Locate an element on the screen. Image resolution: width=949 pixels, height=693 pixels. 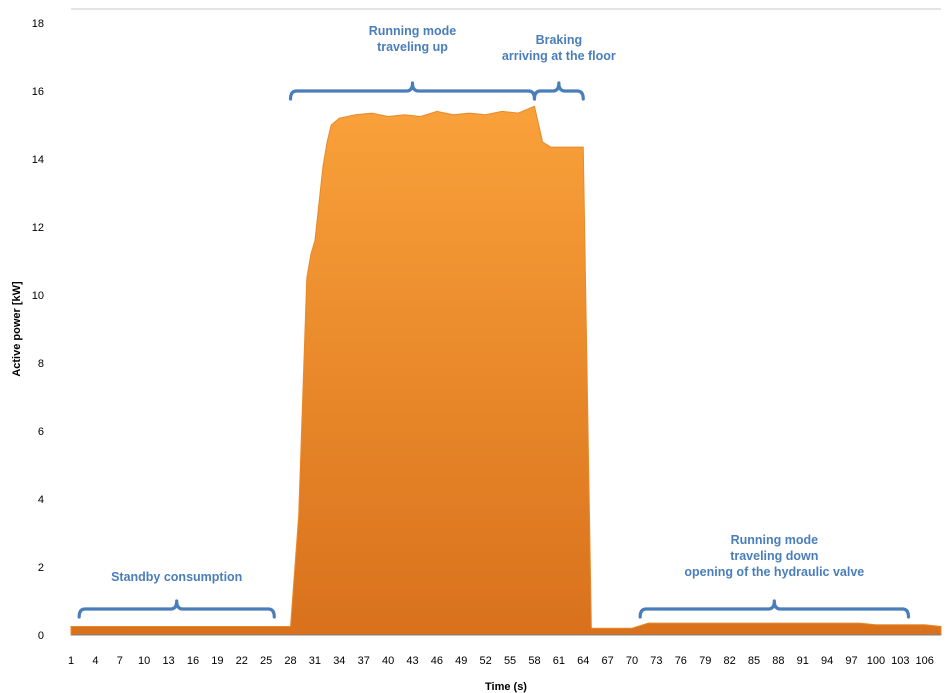
x-tick-label: 34 is located at coordinates (339, 661).